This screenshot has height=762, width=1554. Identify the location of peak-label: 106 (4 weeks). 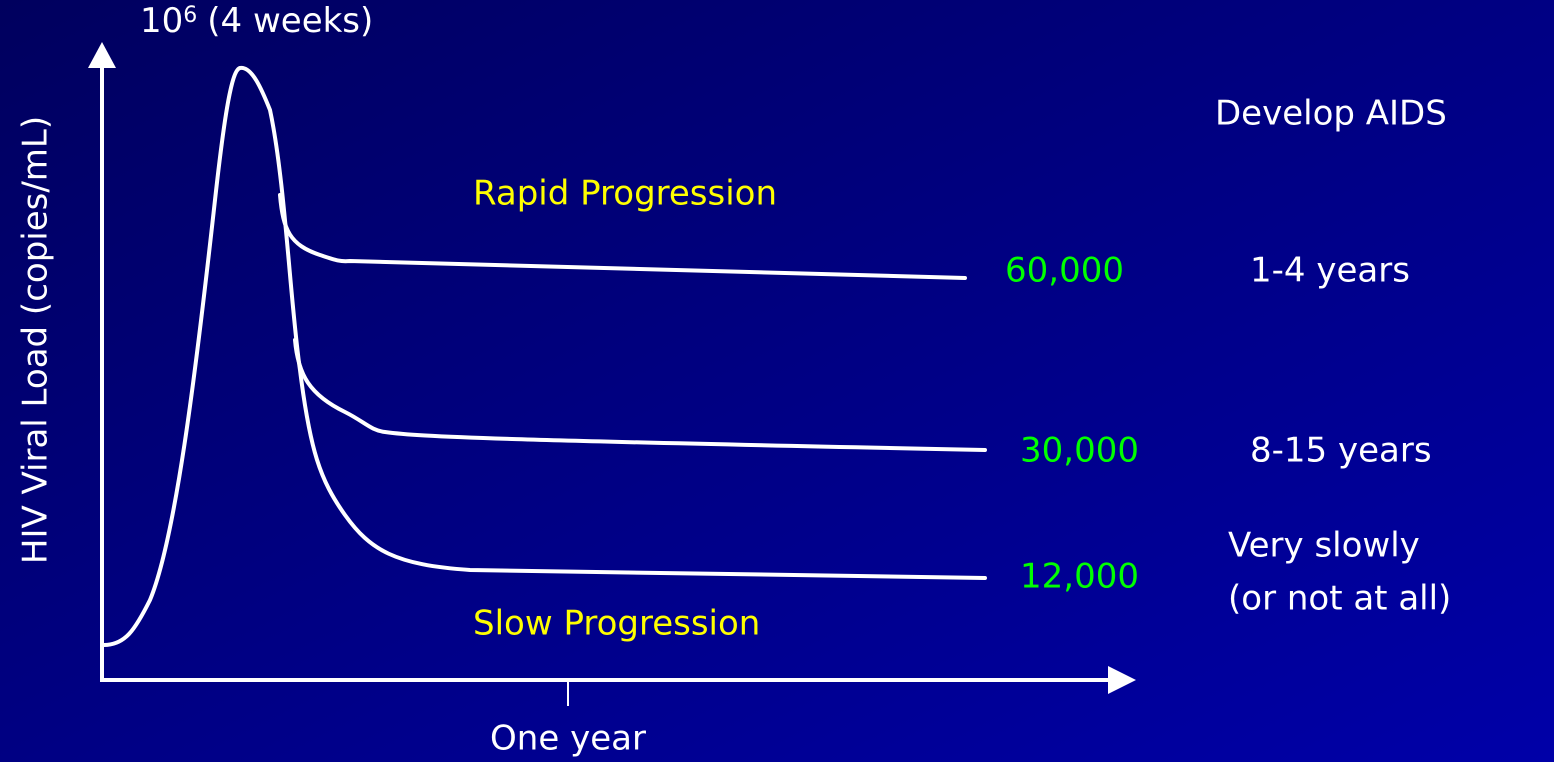
(256, 21).